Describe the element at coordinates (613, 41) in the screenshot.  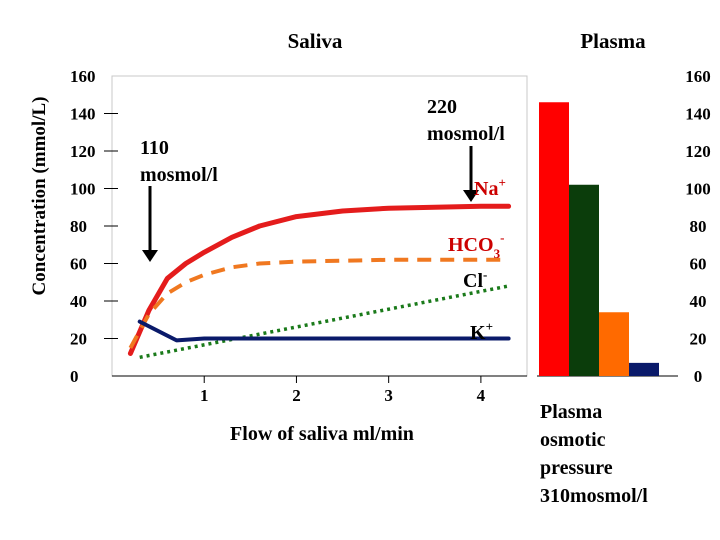
I see `plasma-title: Plasma` at that location.